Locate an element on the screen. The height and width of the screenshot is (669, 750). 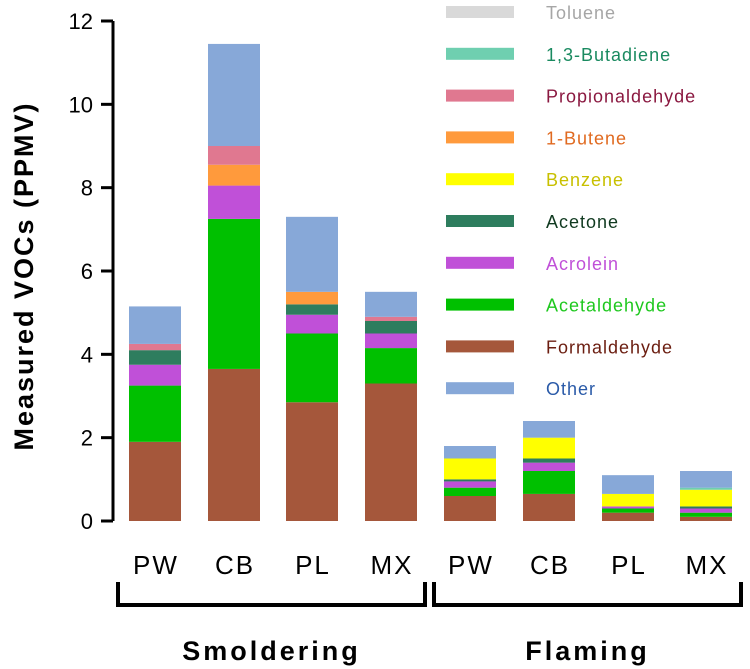
bar-segment-other-mx-flaming is located at coordinates (706, 479).